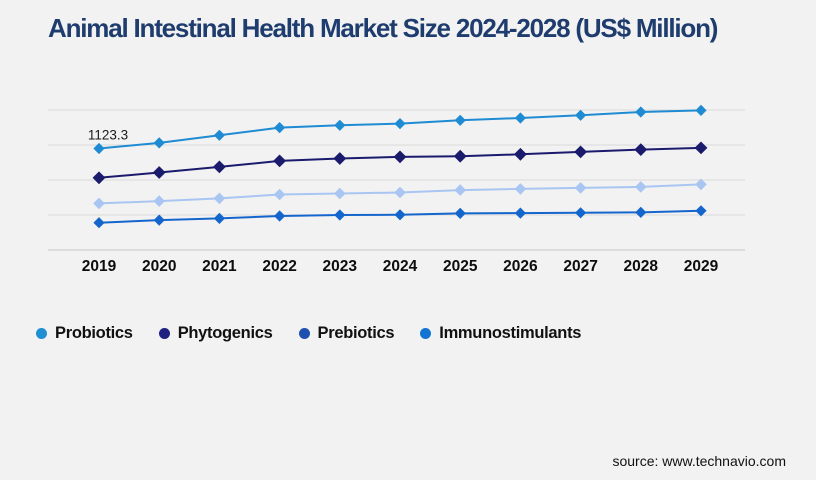 The image size is (816, 480). I want to click on series-marker-prebiotics-2024, so click(400, 192).